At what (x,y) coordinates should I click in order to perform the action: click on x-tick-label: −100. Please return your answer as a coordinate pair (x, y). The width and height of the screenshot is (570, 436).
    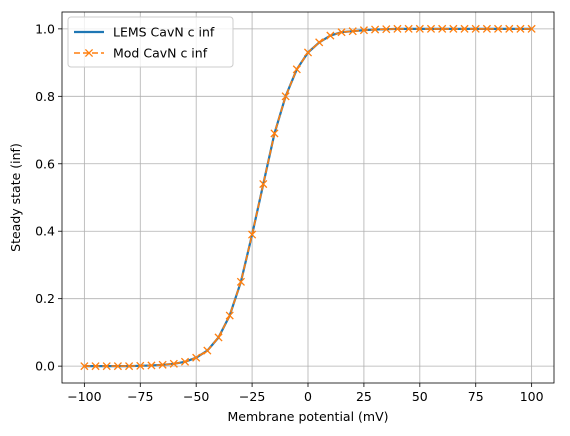
    Looking at the image, I should click on (84, 396).